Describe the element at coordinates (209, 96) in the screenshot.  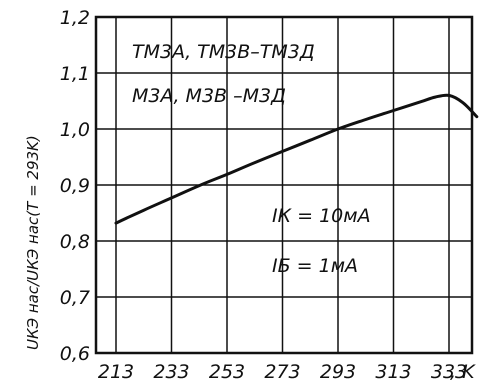
I see `device-annotation-2: М3А, М3В –М3Д` at that location.